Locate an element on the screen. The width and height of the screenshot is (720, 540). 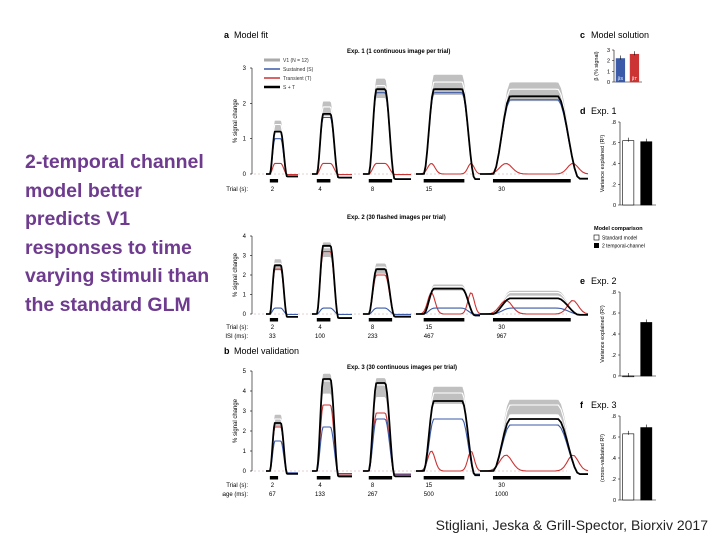
exp1-trial-value: 15 is located at coordinates (428, 190).